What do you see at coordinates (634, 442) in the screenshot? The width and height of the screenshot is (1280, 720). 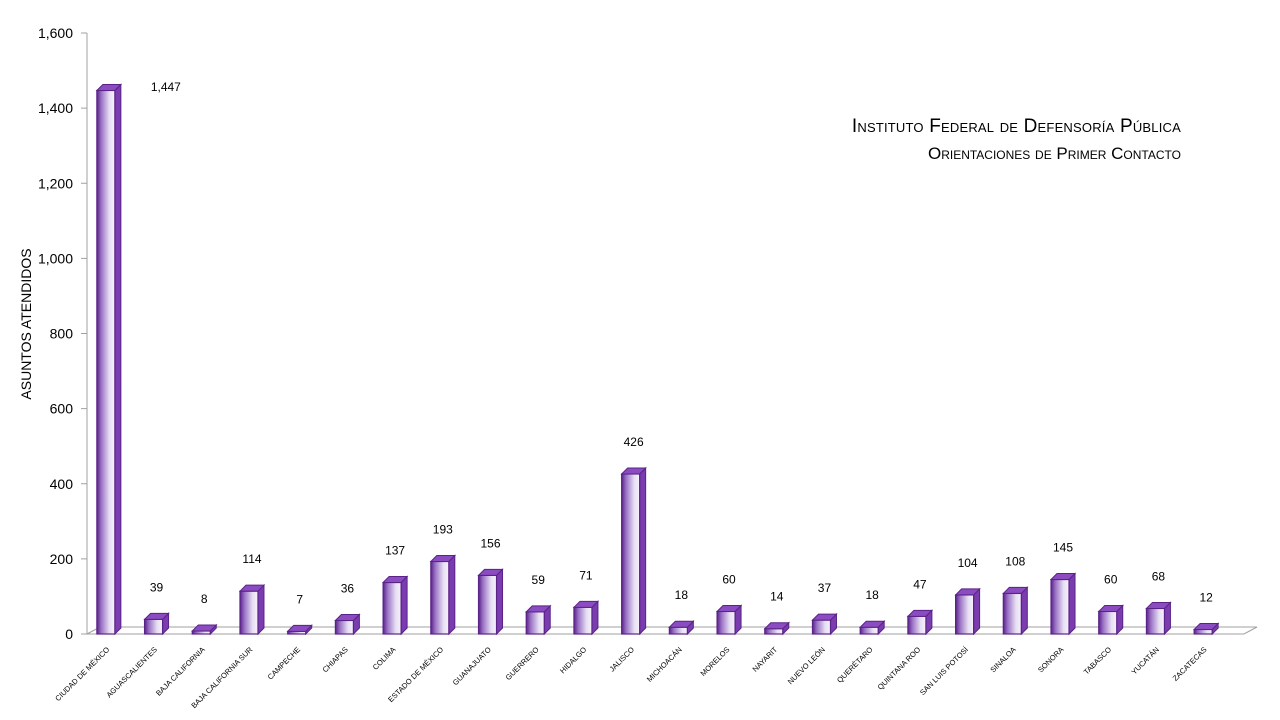 I see `data-label: 426` at bounding box center [634, 442].